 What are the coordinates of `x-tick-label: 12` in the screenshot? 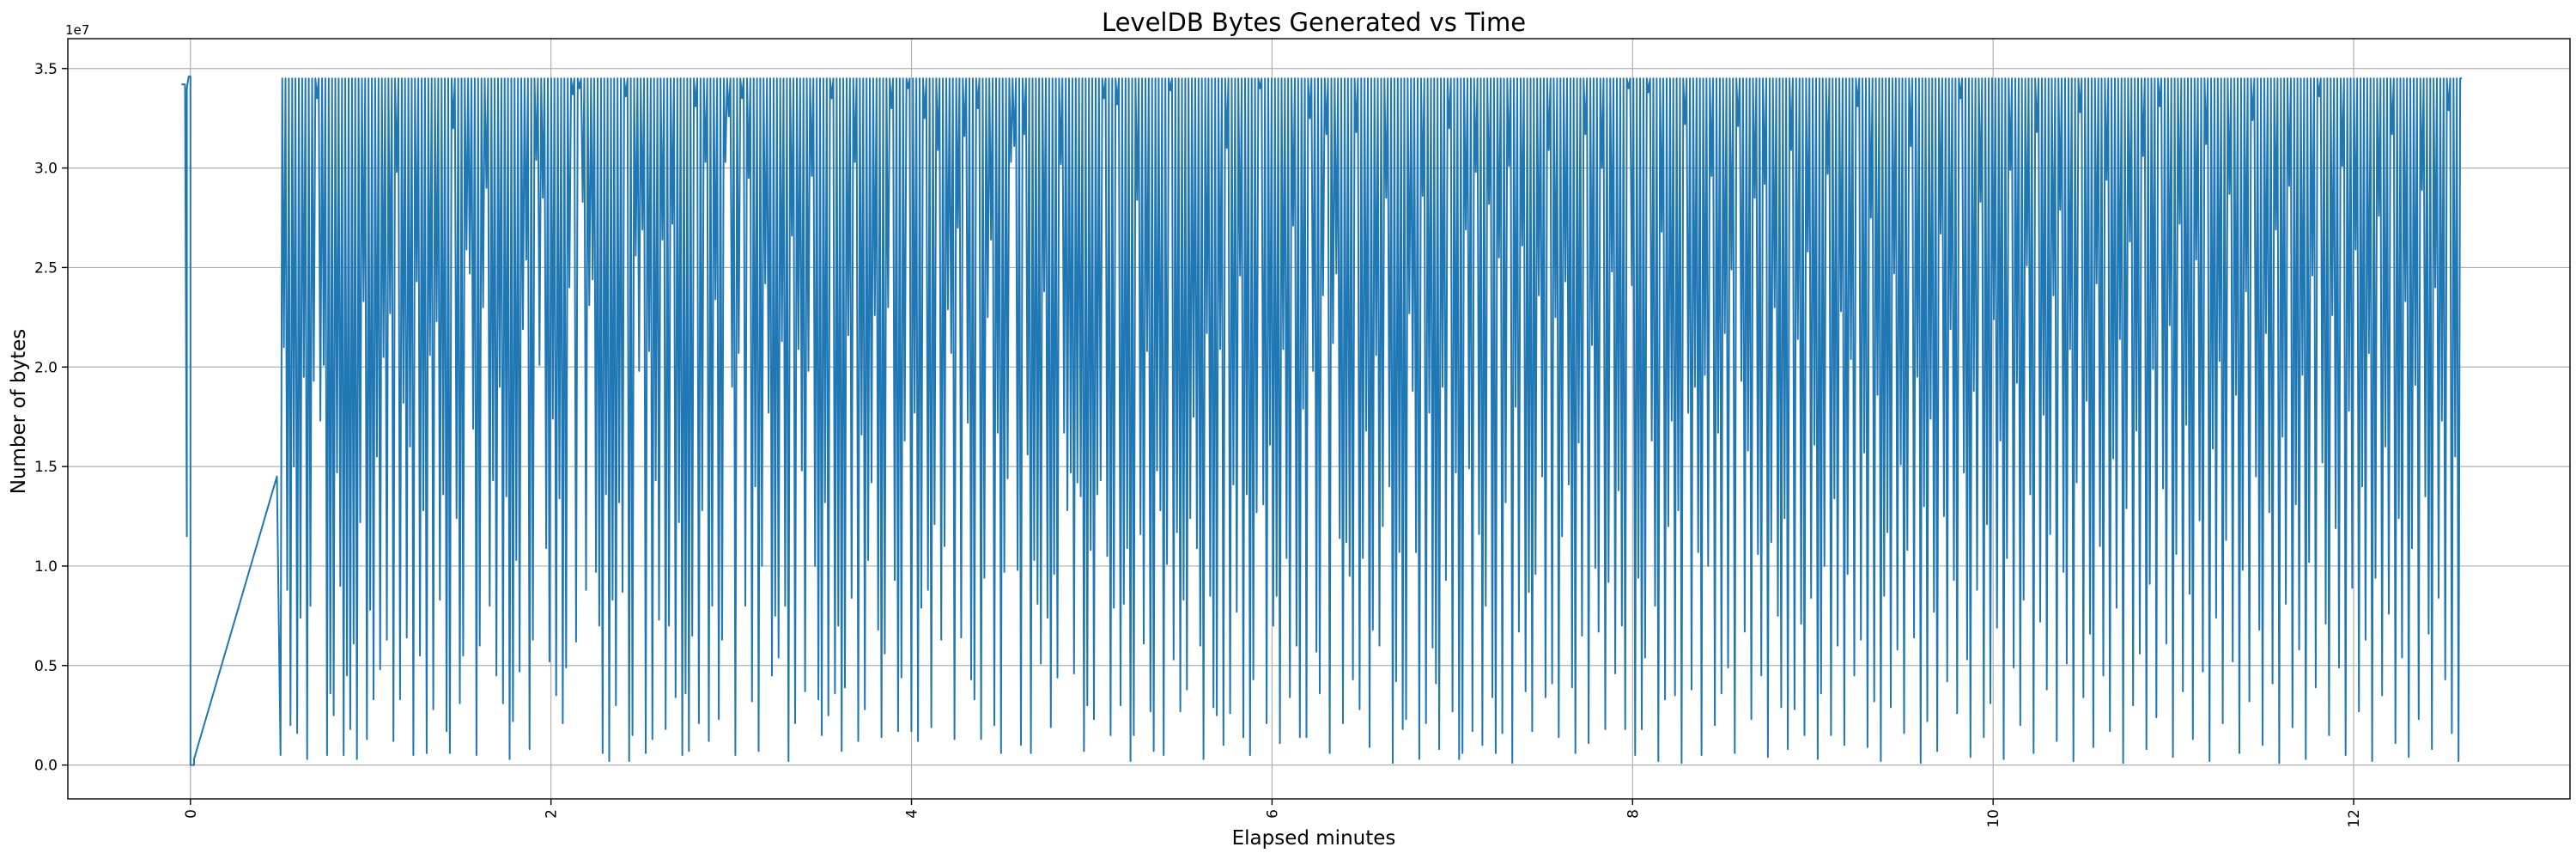 It's located at (2354, 819).